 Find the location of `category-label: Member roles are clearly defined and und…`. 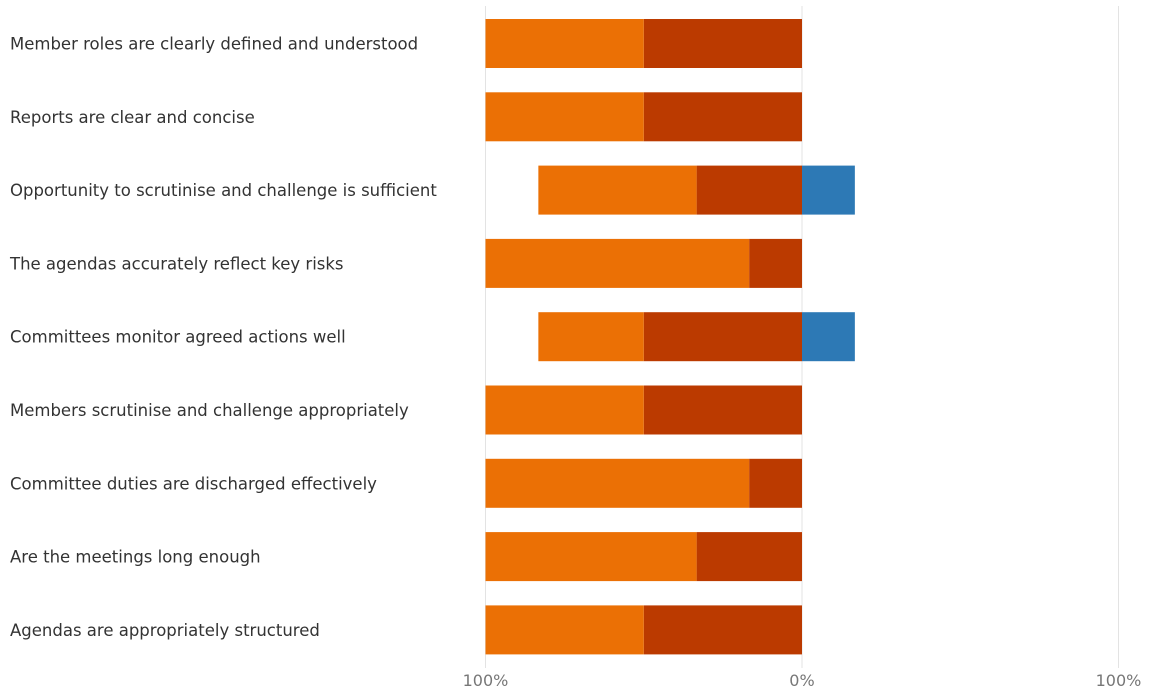

category-label: Member roles are clearly defined and und… is located at coordinates (214, 44).